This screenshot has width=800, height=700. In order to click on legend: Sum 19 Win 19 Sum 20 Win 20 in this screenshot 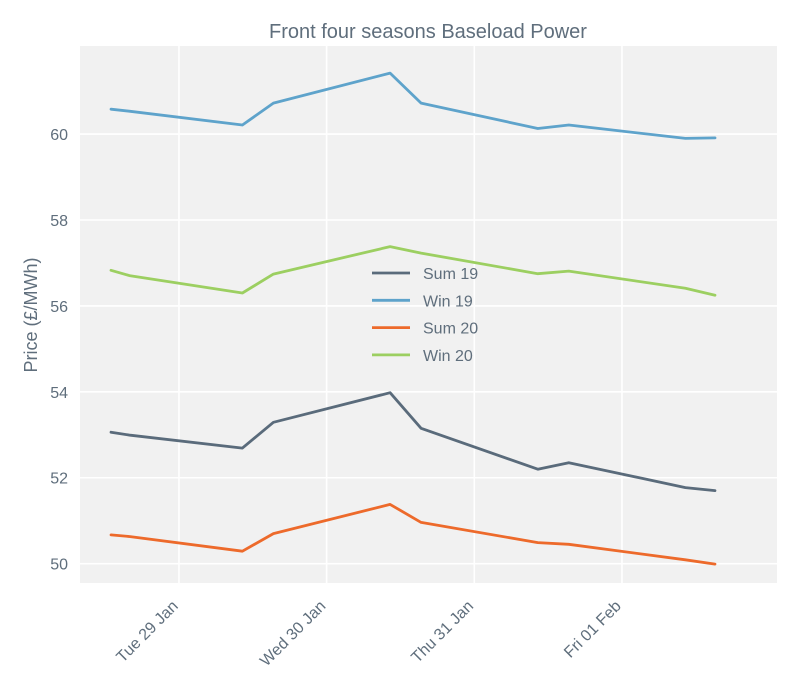, I will do `click(425, 315)`.